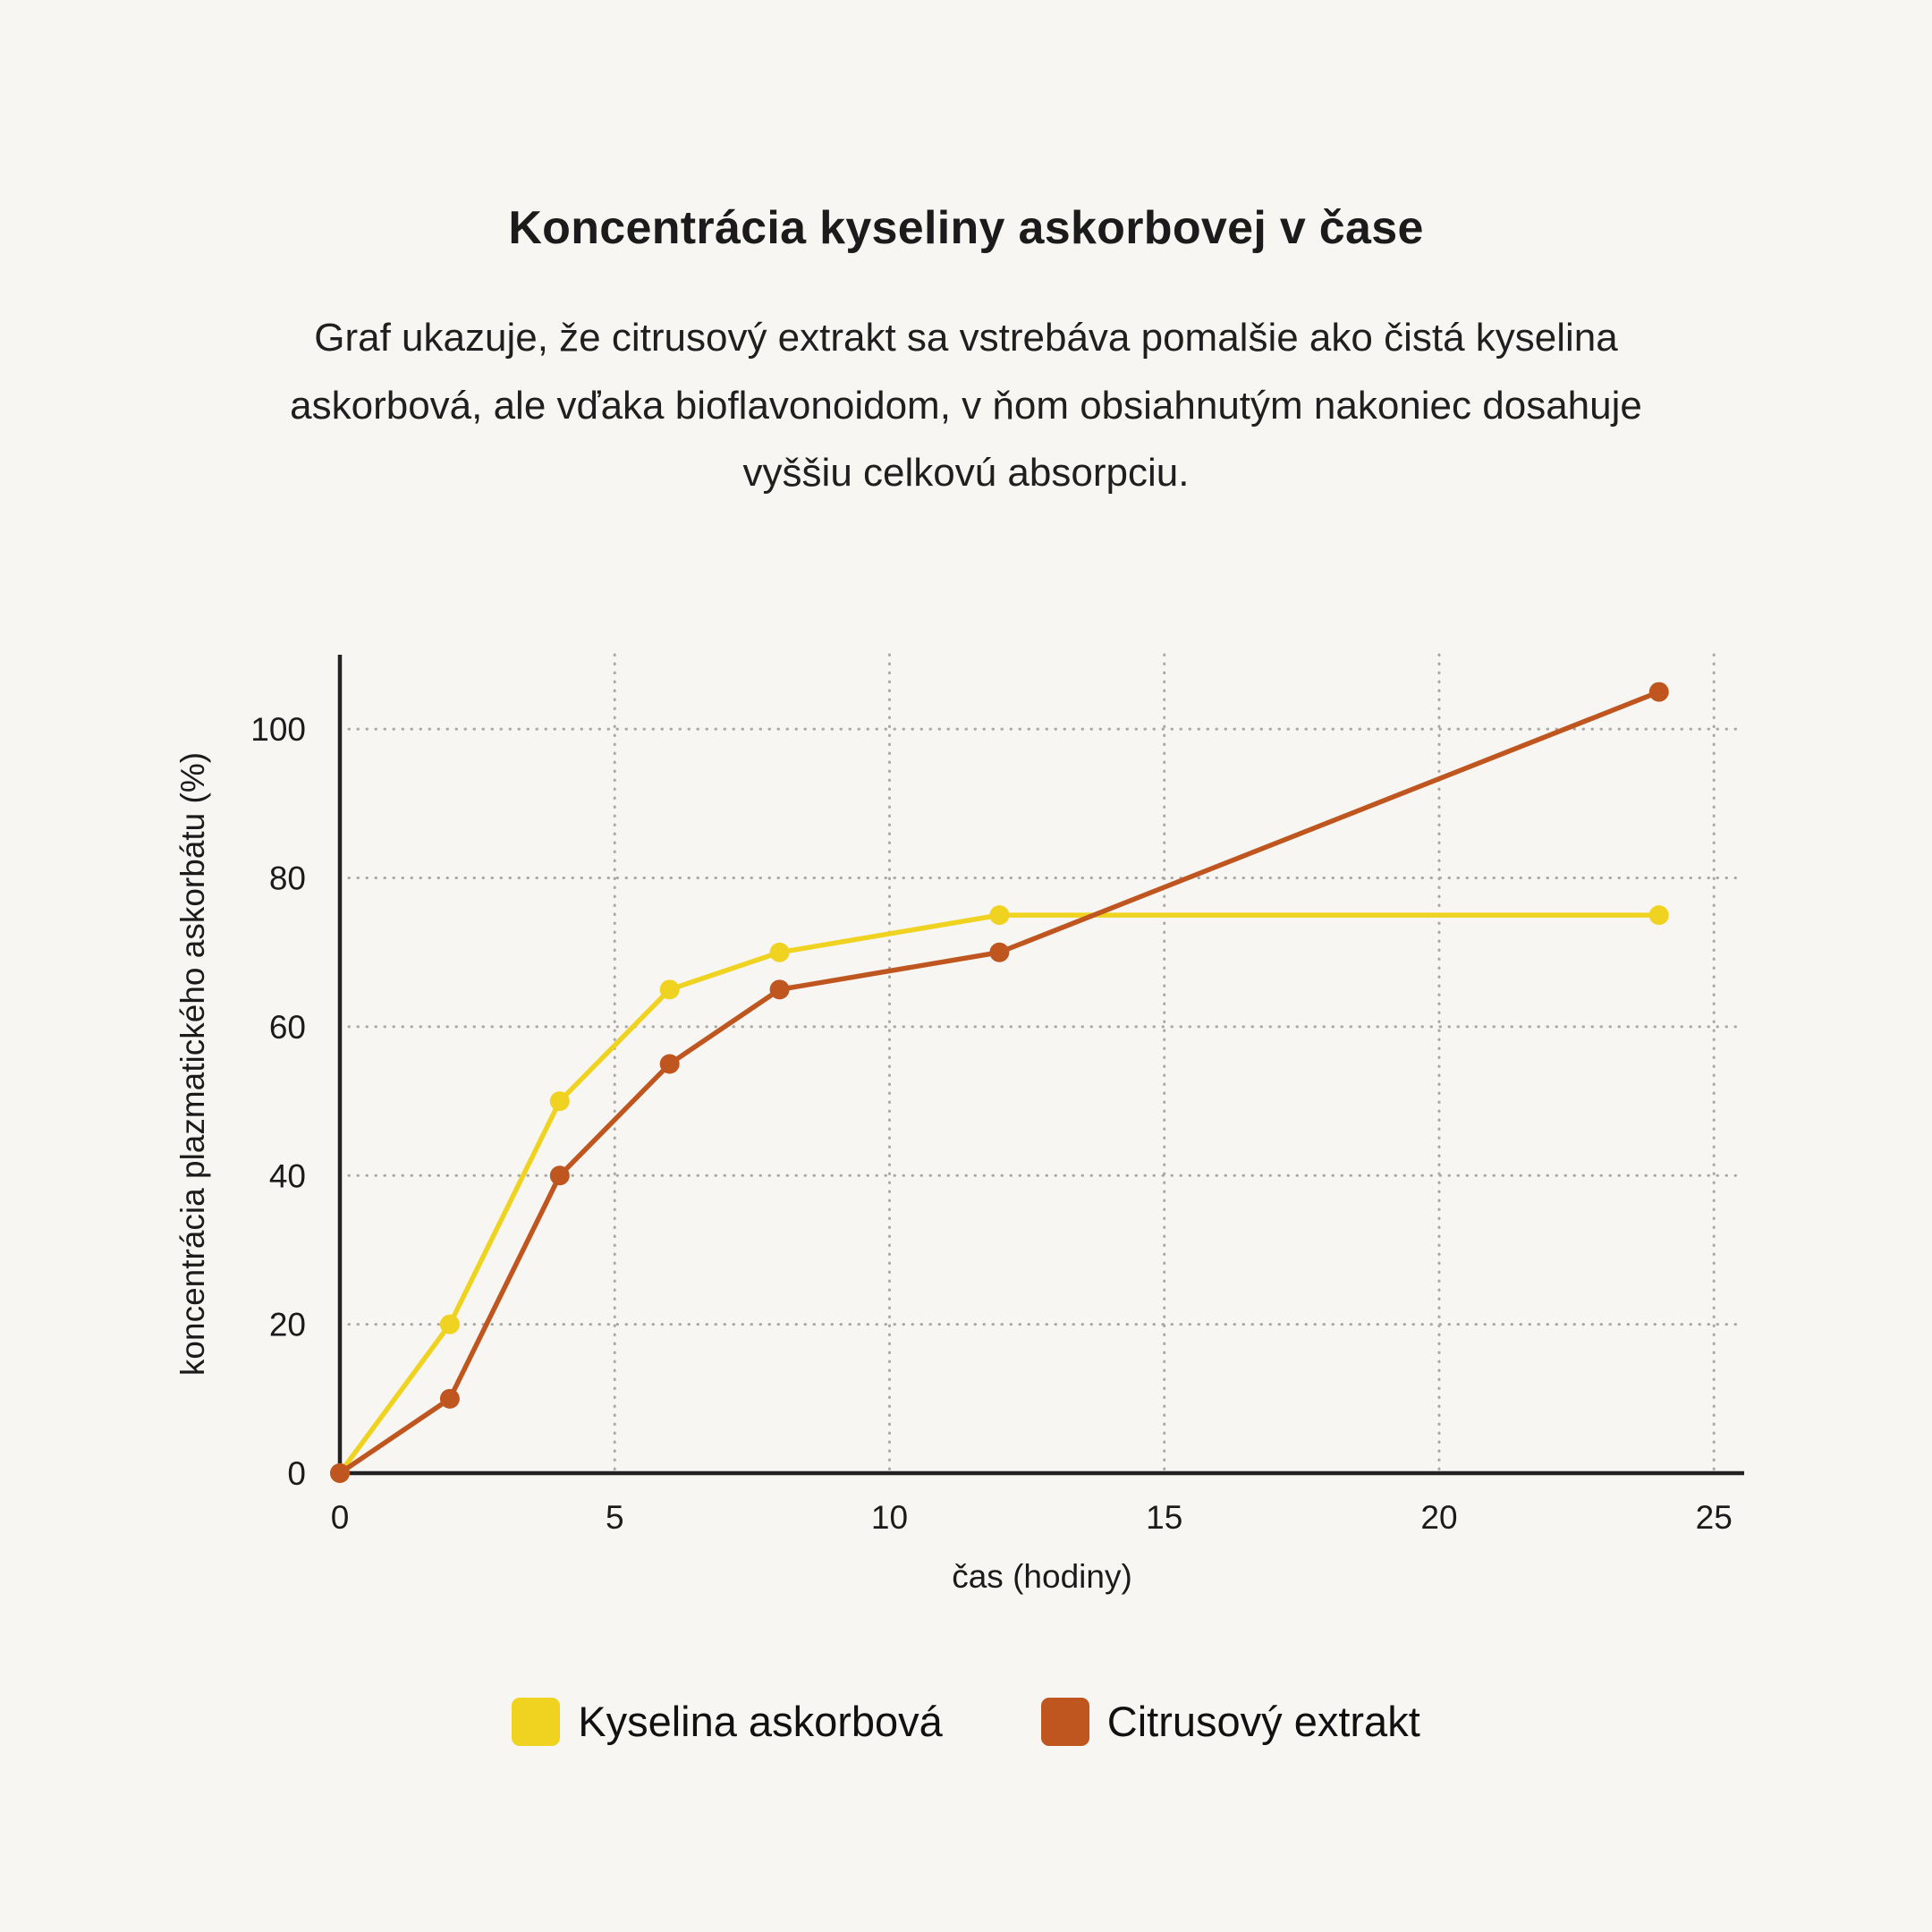 Image resolution: width=1932 pixels, height=1932 pixels. I want to click on legend-item-kyselina-askorbov: Kyselina askorbová, so click(727, 1721).